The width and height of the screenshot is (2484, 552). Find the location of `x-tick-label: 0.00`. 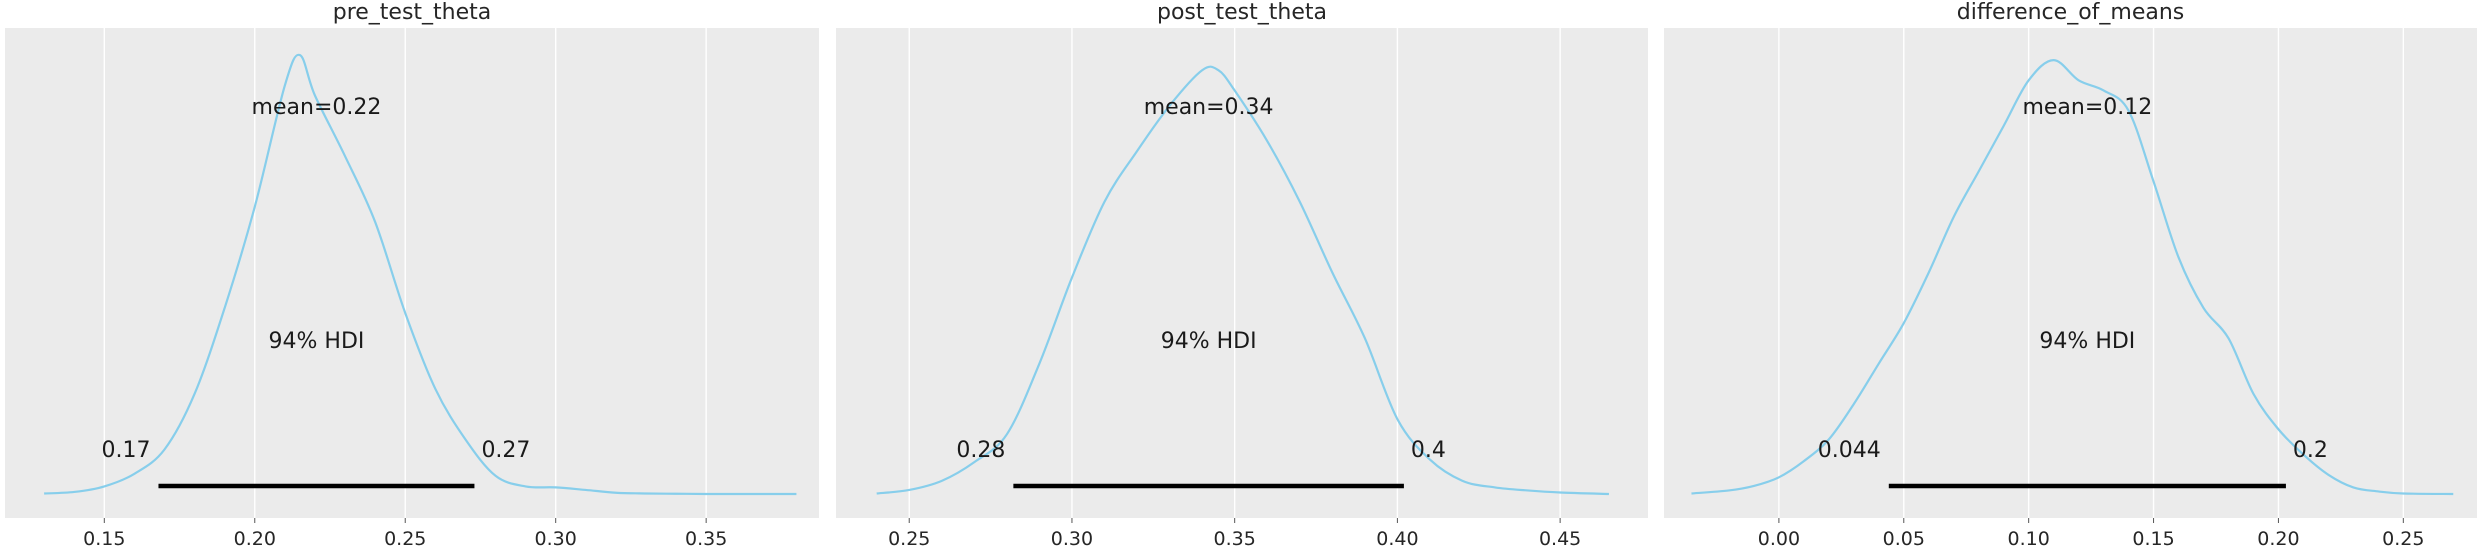

x-tick-label: 0.00 is located at coordinates (1779, 539).